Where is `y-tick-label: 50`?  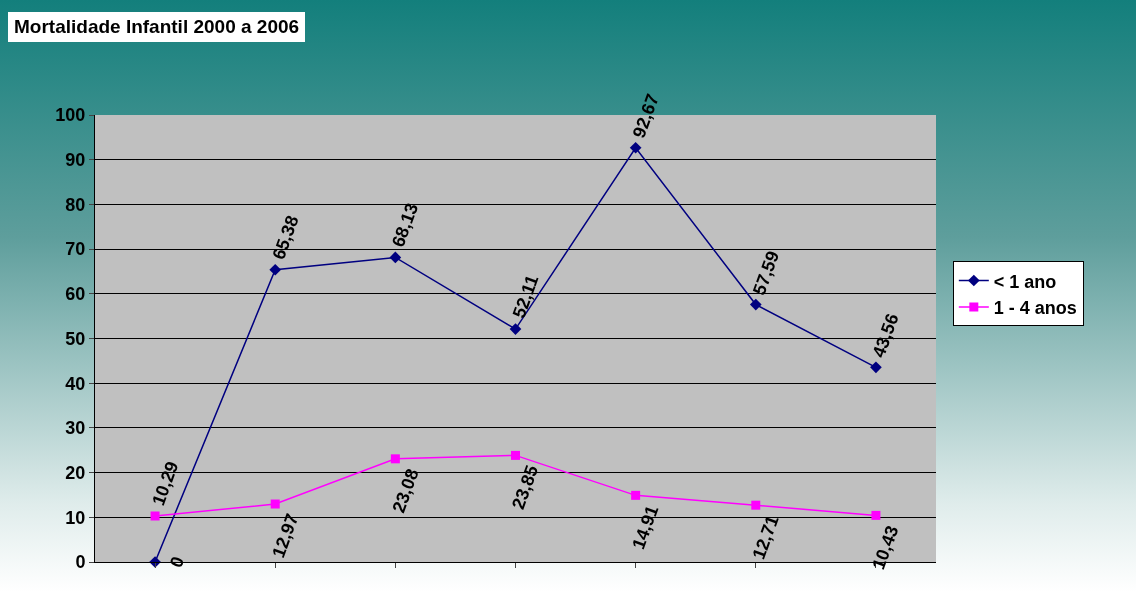
y-tick-label: 50 is located at coordinates (75, 338).